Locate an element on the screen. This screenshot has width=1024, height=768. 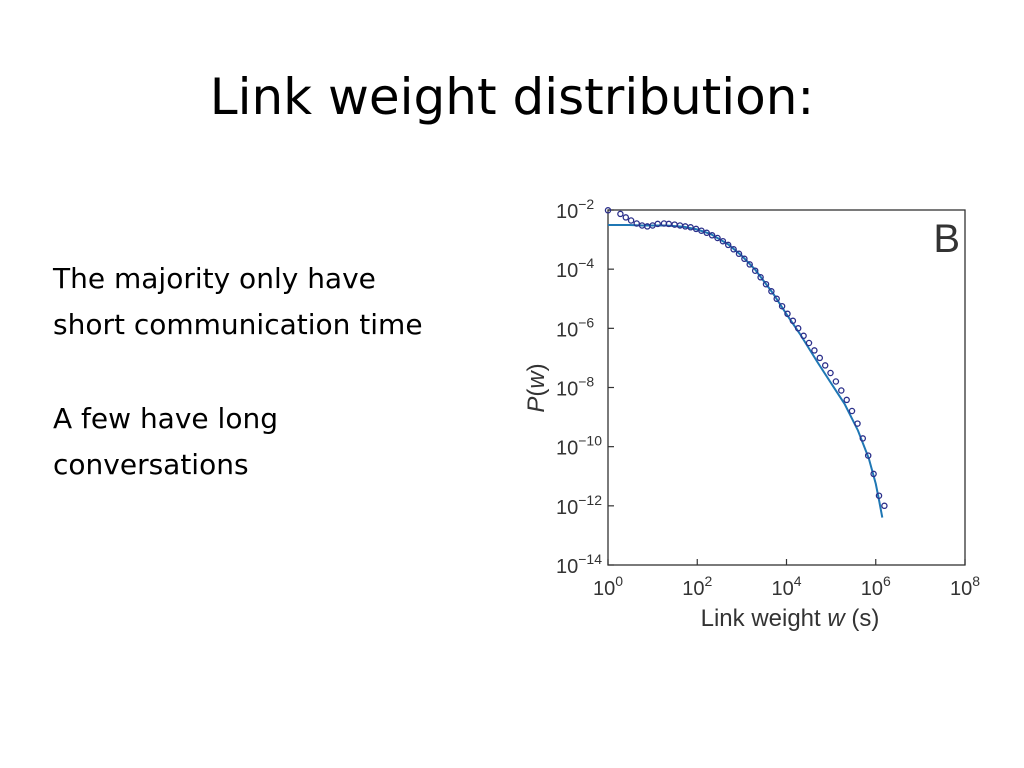
tick-exponent: 6 is located at coordinates (887, 581).